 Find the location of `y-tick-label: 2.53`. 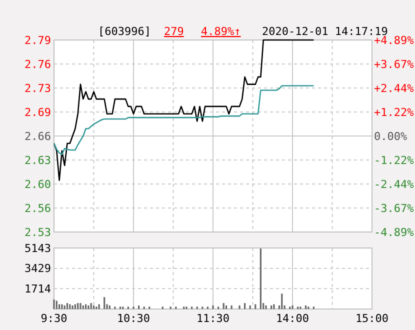

y-tick-label: 2.53 is located at coordinates (37, 232).